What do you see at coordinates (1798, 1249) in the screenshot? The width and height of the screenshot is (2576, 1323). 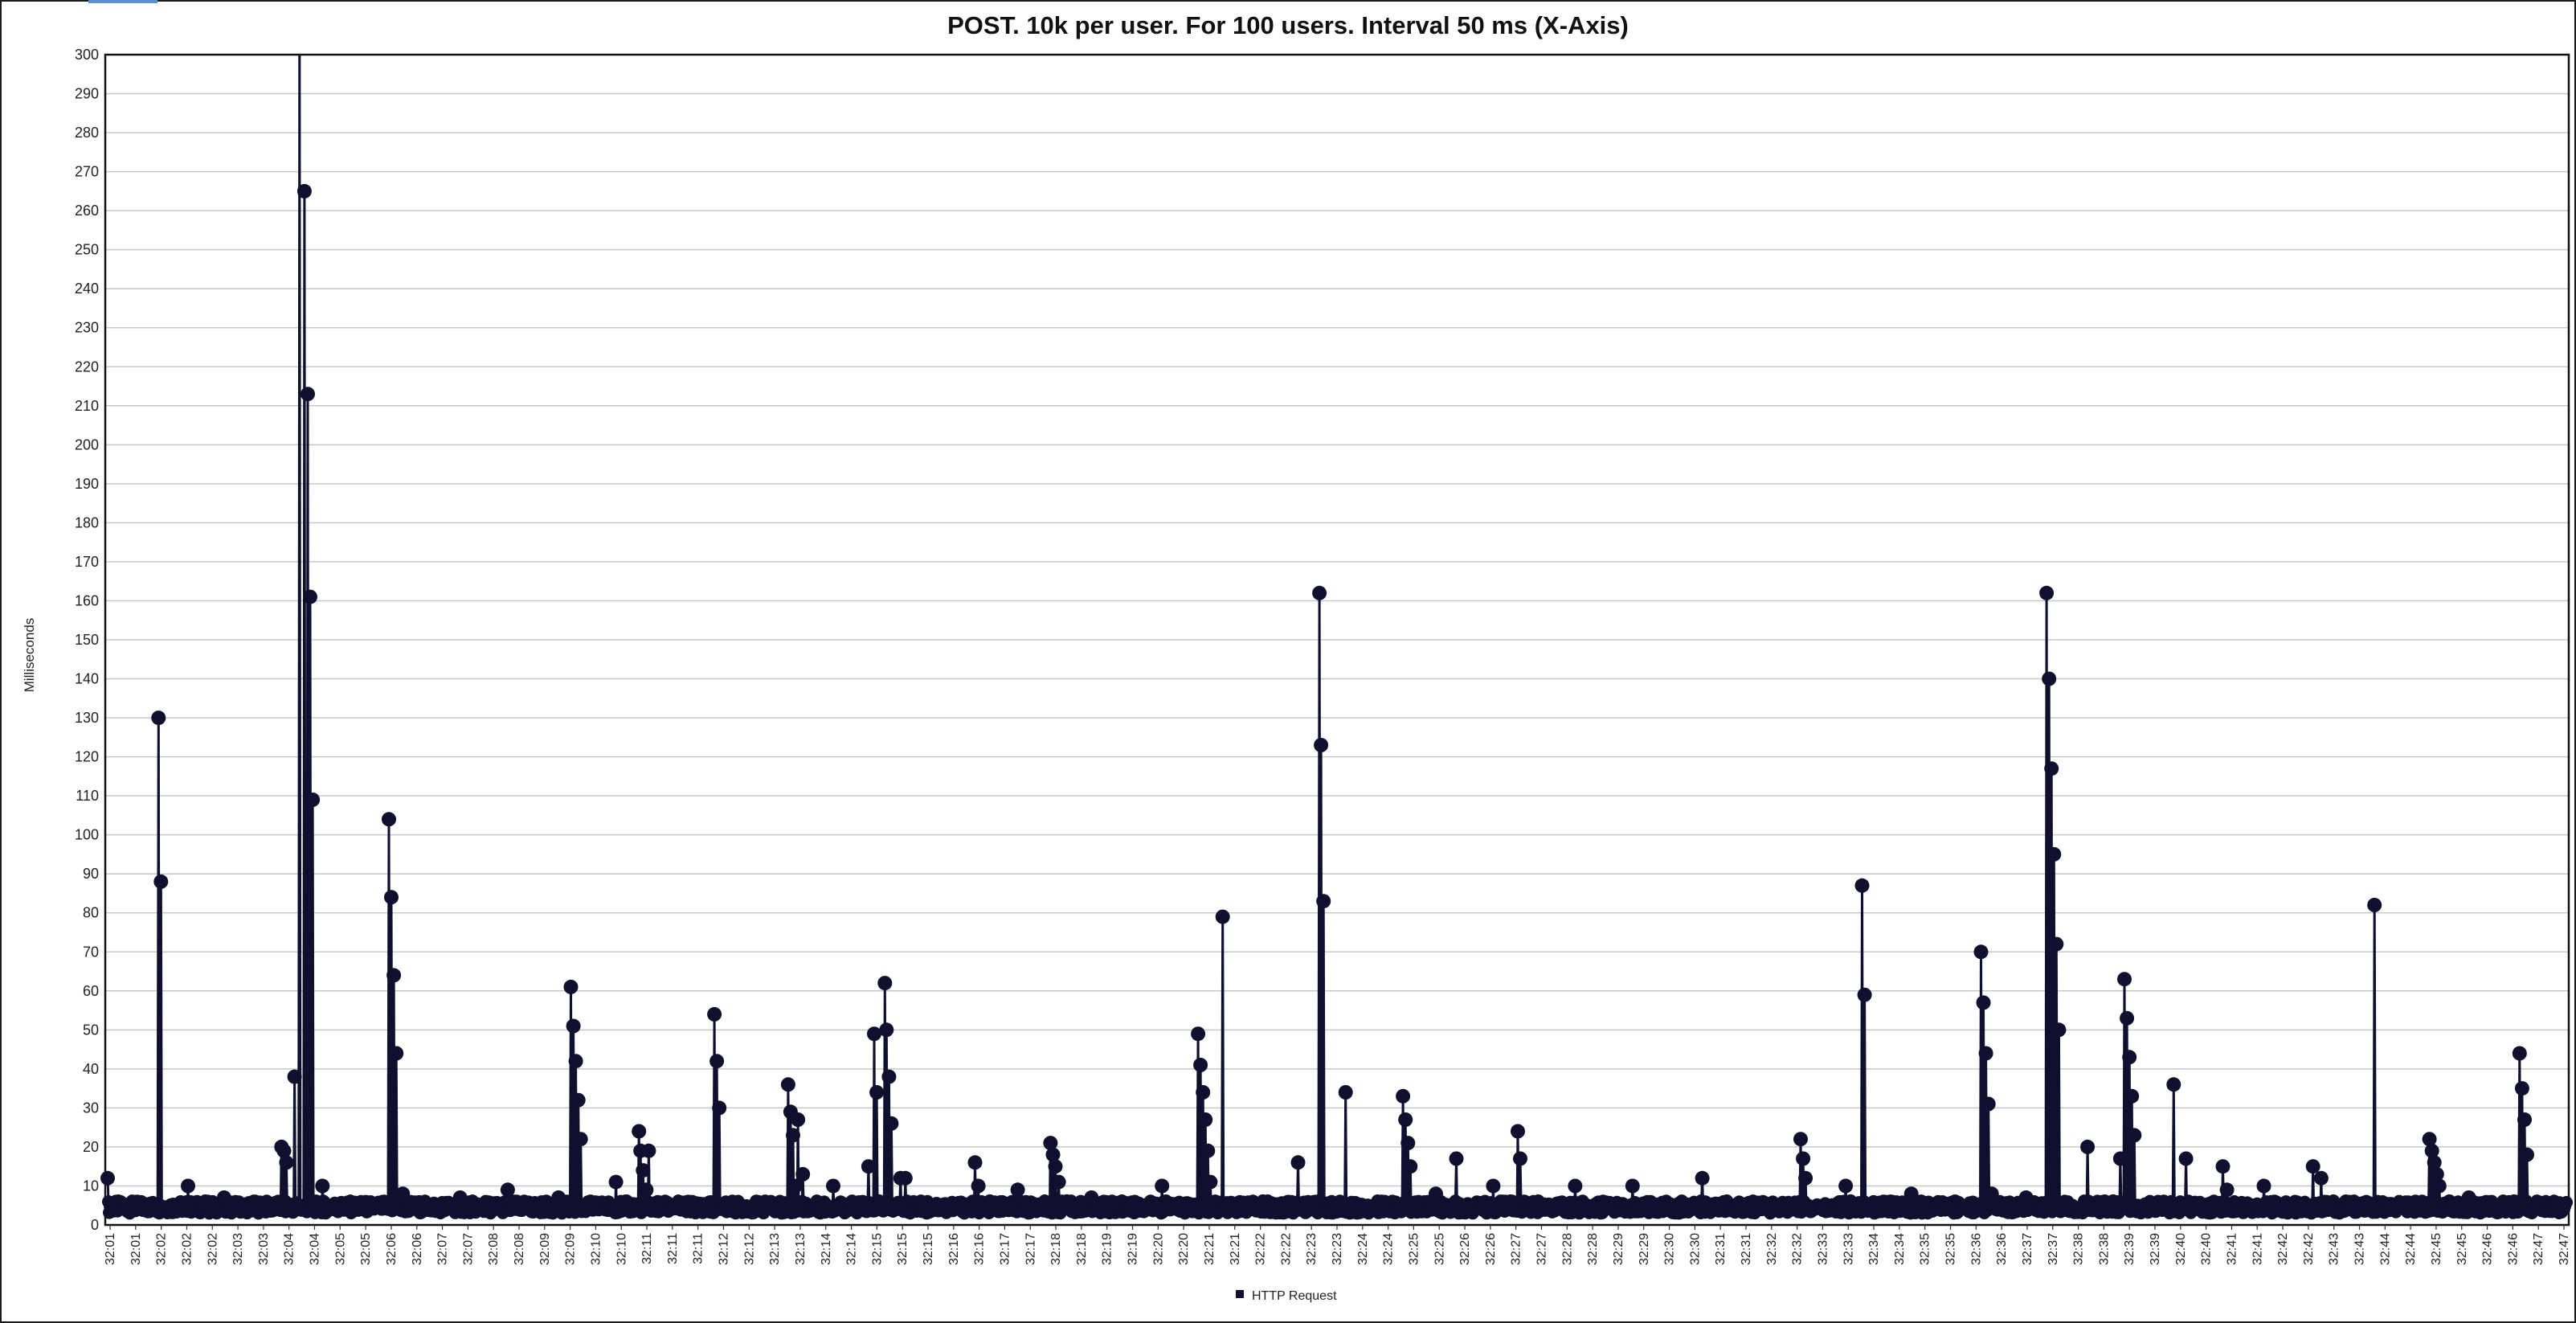 I see `x-tick-label: 32:32` at bounding box center [1798, 1249].